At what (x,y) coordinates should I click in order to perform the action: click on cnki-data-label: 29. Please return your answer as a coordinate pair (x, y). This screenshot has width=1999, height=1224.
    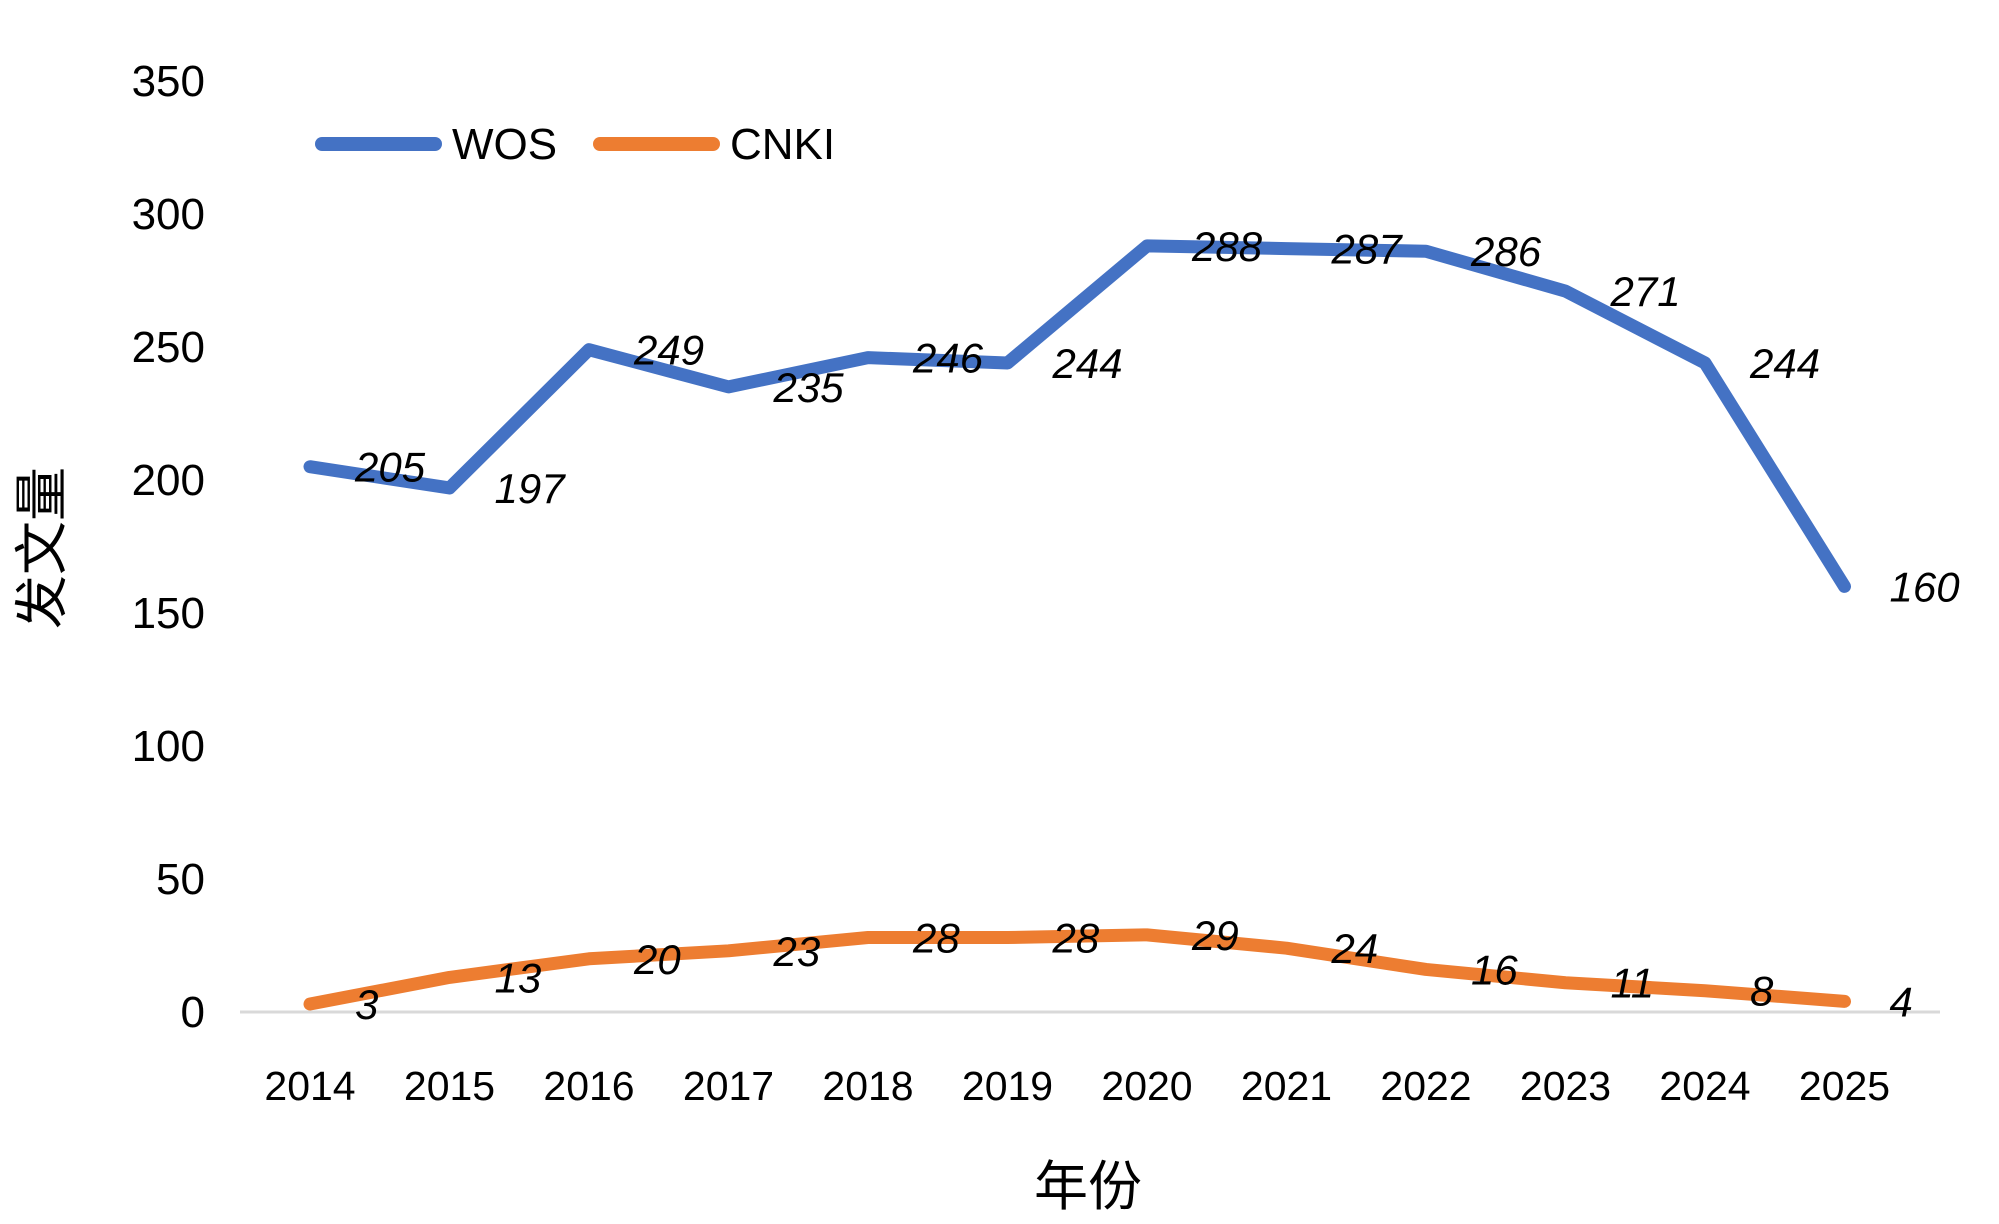
    Looking at the image, I should click on (1215, 935).